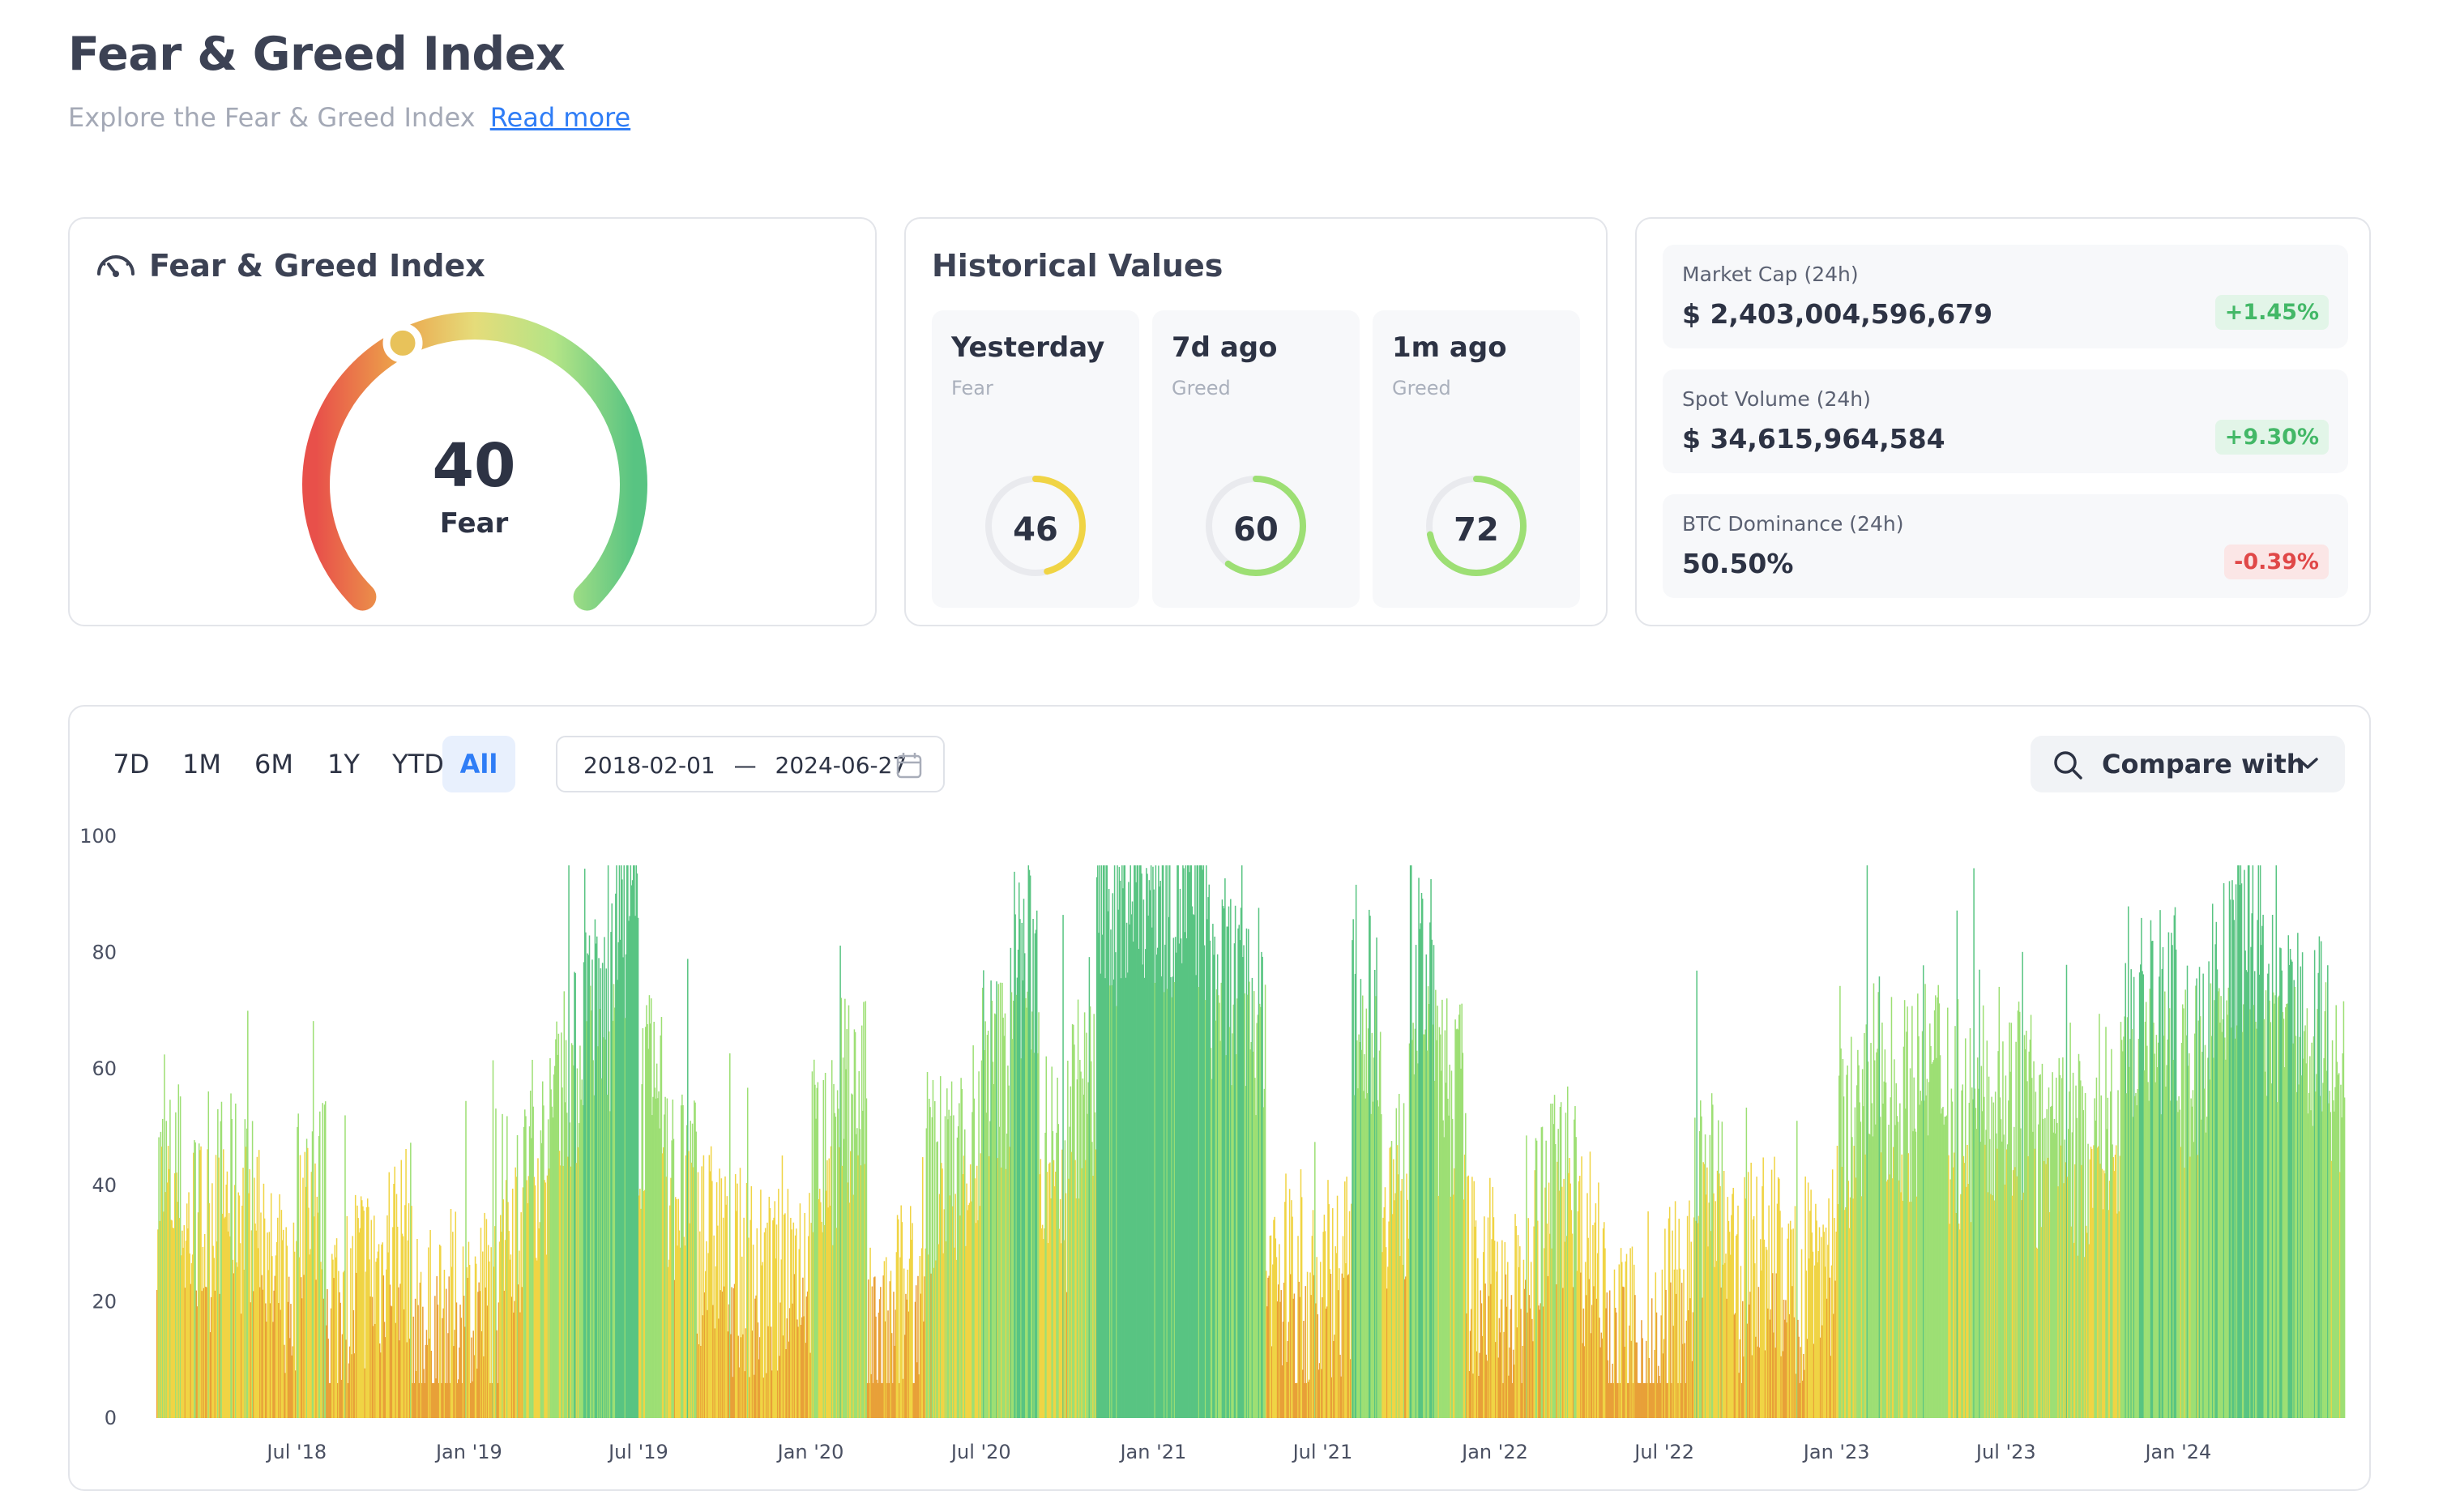 The image size is (2447, 1512). I want to click on btc-dominance-value: 50.50%, so click(1738, 563).